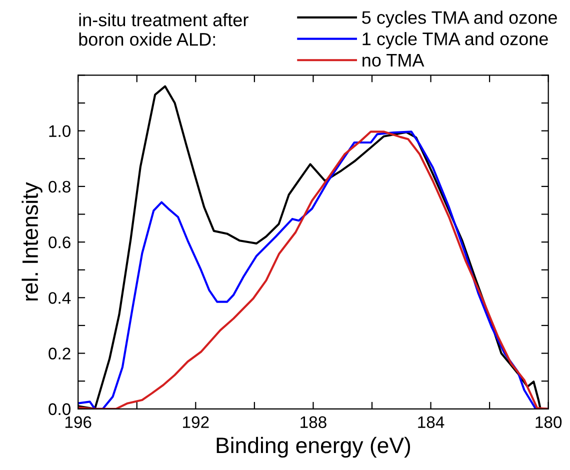 The image size is (570, 470). Describe the element at coordinates (431, 422) in the screenshot. I see `x-tick-label: 184` at that location.